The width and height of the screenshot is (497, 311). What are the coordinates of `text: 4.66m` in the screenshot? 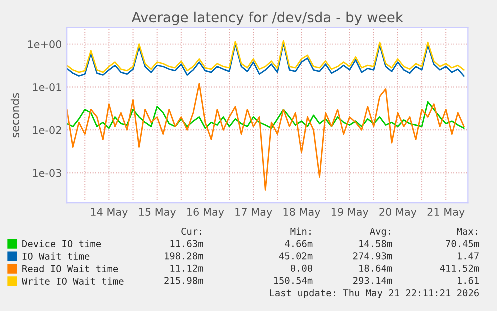 It's located at (299, 244).